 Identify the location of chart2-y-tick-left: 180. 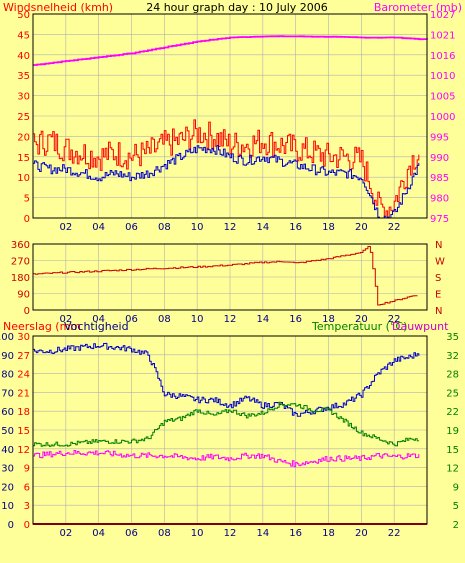
(20, 278).